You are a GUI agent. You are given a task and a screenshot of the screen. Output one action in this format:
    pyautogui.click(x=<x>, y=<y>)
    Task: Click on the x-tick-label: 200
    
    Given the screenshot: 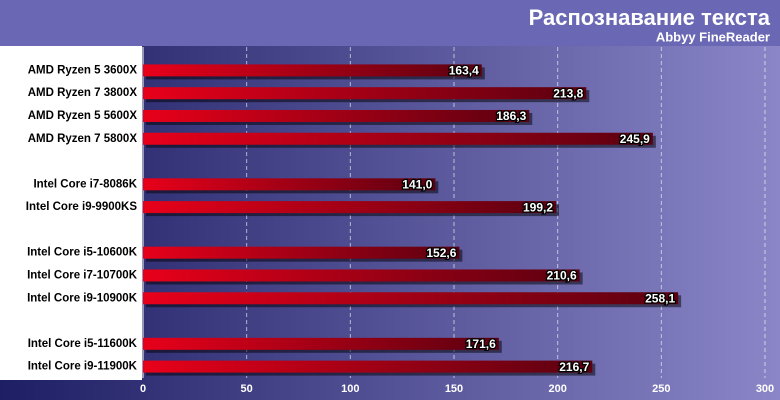 What is the action you would take?
    pyautogui.click(x=557, y=389)
    